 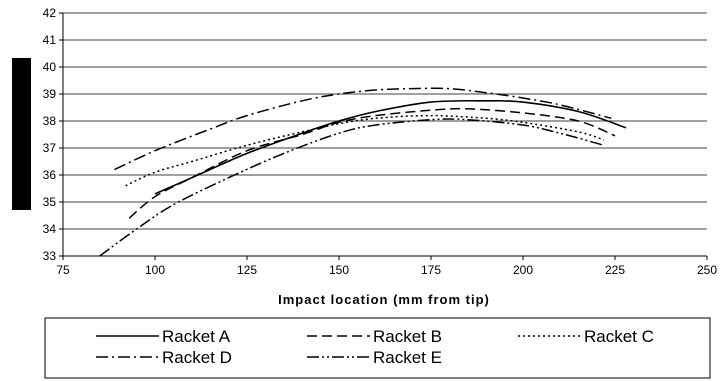 I want to click on legend-label-racket-c: Racket C, so click(x=619, y=336).